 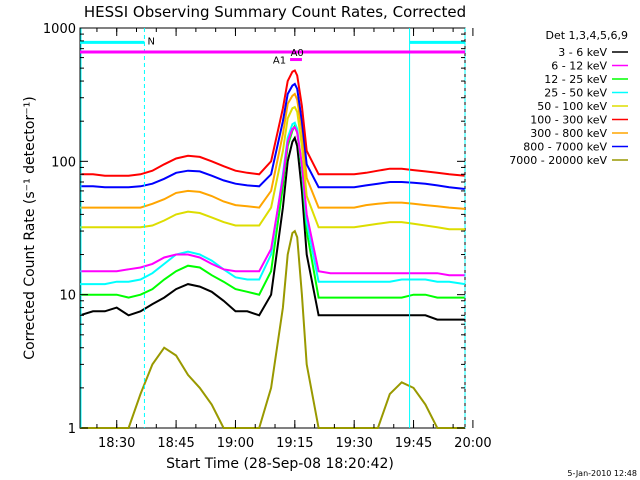 What do you see at coordinates (59, 29) in the screenshot?
I see `y-tick-label: 1000` at bounding box center [59, 29].